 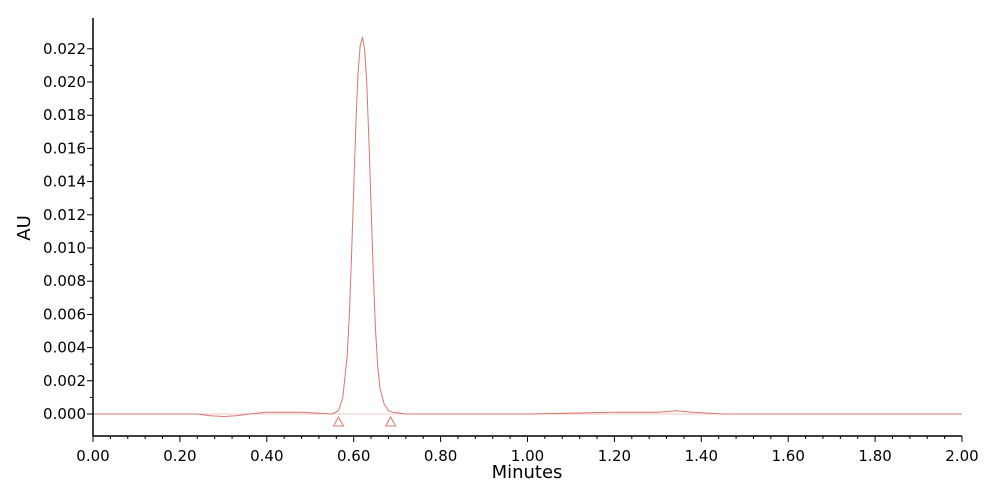 I want to click on x-tick-label: 1.40, so click(x=701, y=456).